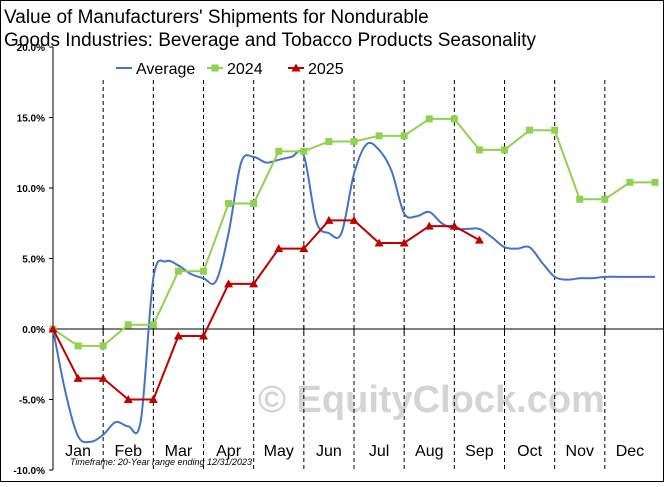 The height and width of the screenshot is (487, 664). What do you see at coordinates (630, 451) in the screenshot?
I see `x-tick-label: Dec` at bounding box center [630, 451].